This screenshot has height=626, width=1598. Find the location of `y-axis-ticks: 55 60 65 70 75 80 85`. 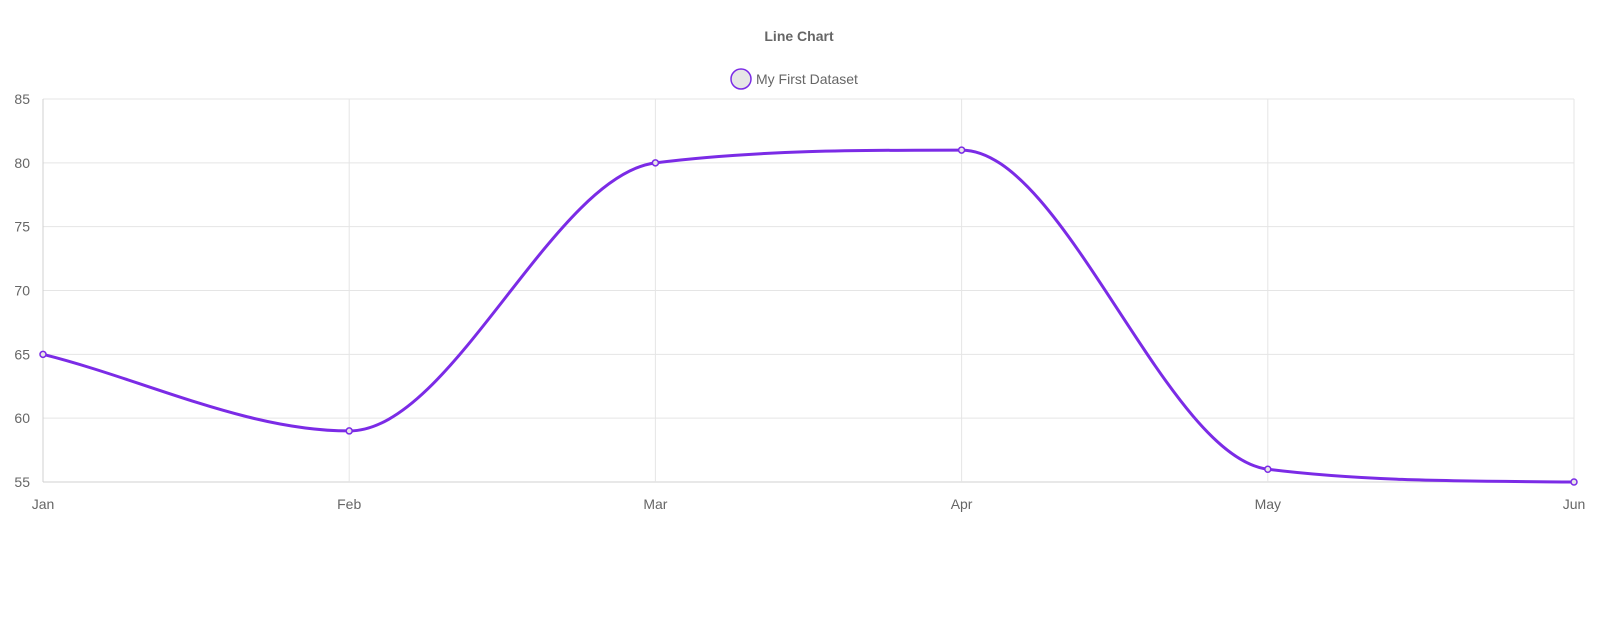

y-axis-ticks: 55 60 65 70 75 80 85 is located at coordinates (22, 290).